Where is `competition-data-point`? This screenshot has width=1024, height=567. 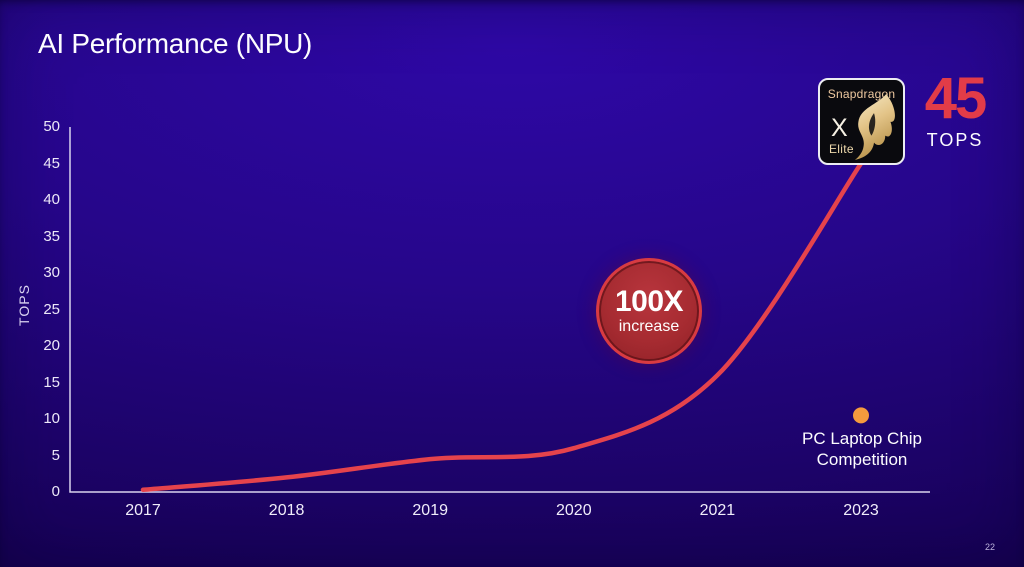 competition-data-point is located at coordinates (861, 415).